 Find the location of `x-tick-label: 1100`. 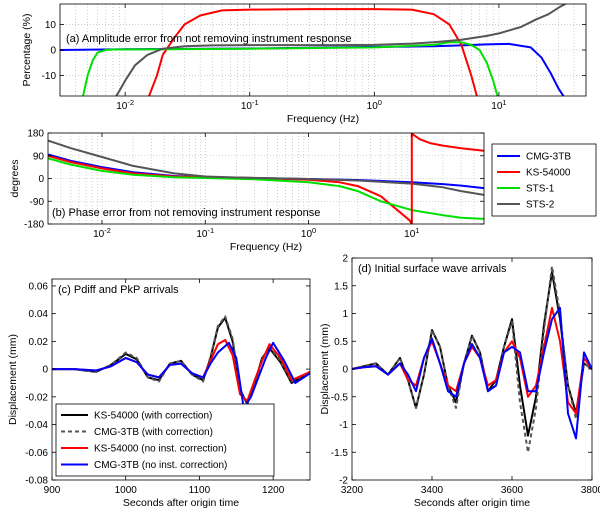

x-tick-label: 1100 is located at coordinates (200, 490).